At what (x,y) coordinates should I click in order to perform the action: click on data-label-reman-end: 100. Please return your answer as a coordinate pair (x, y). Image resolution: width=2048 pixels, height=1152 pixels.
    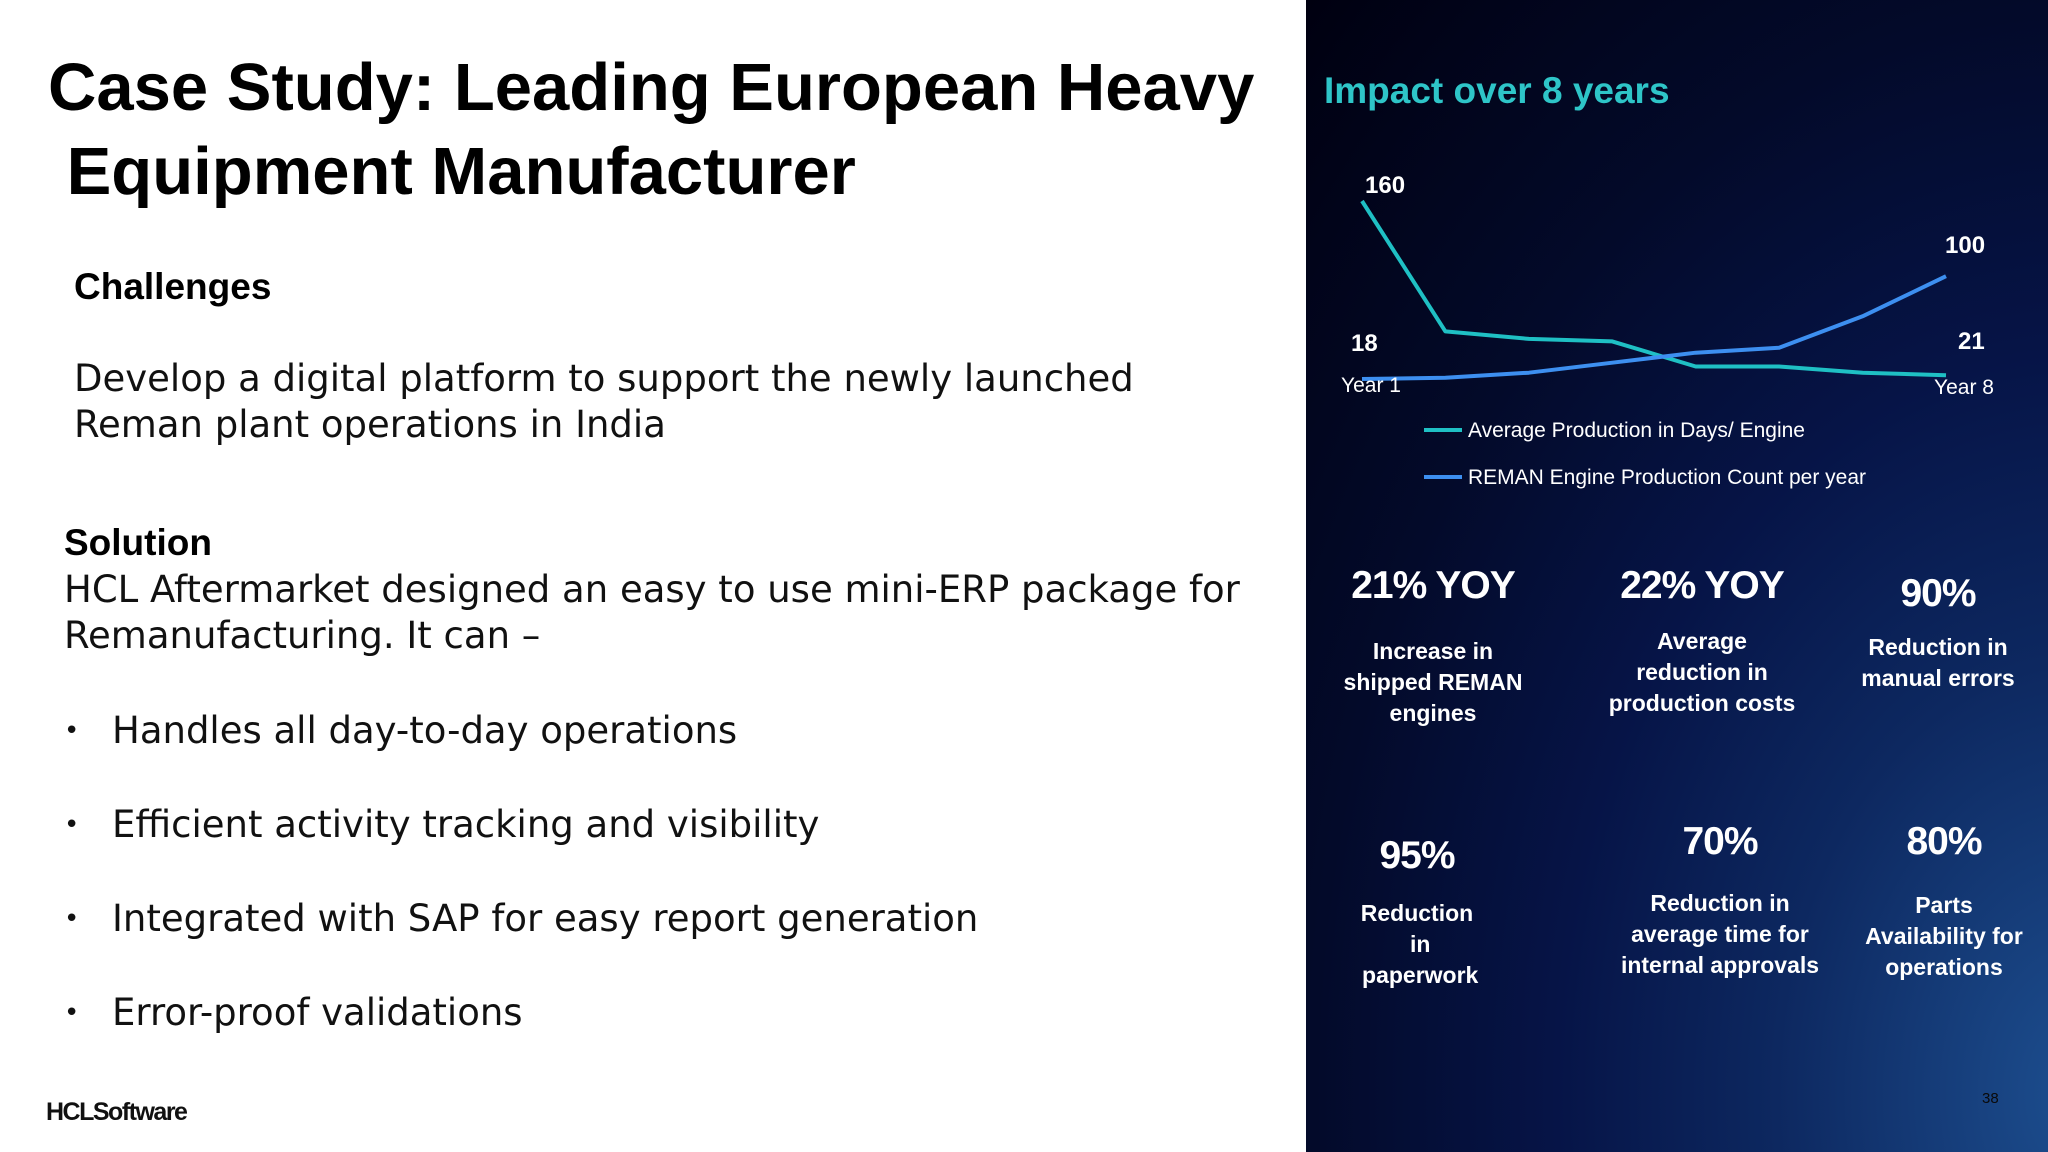
    Looking at the image, I should click on (1965, 245).